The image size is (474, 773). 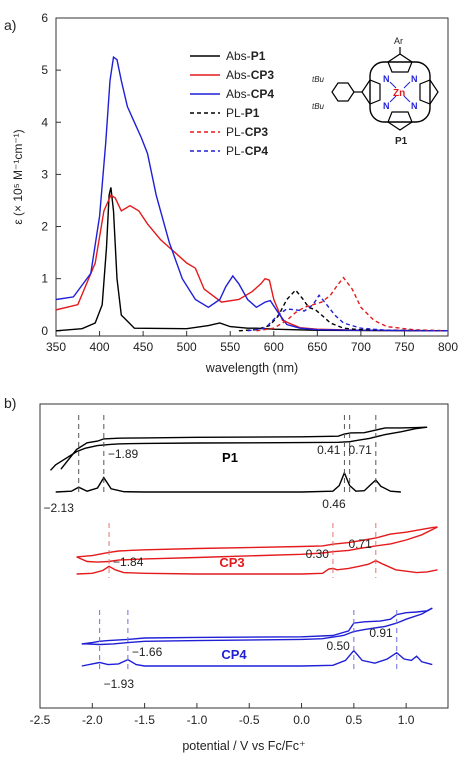 What do you see at coordinates (318, 554) in the screenshot?
I see `peak-potential-label: 0.30` at bounding box center [318, 554].